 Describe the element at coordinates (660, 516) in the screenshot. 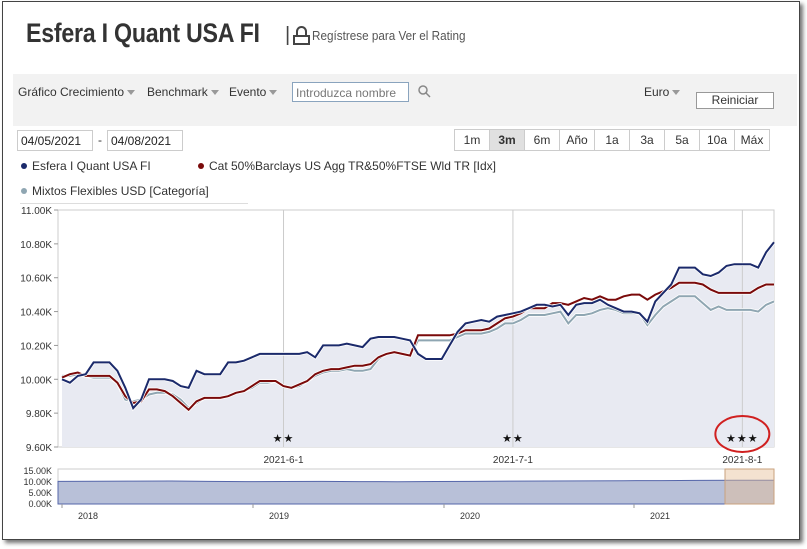

I see `navigator-x-tick: 2021` at that location.